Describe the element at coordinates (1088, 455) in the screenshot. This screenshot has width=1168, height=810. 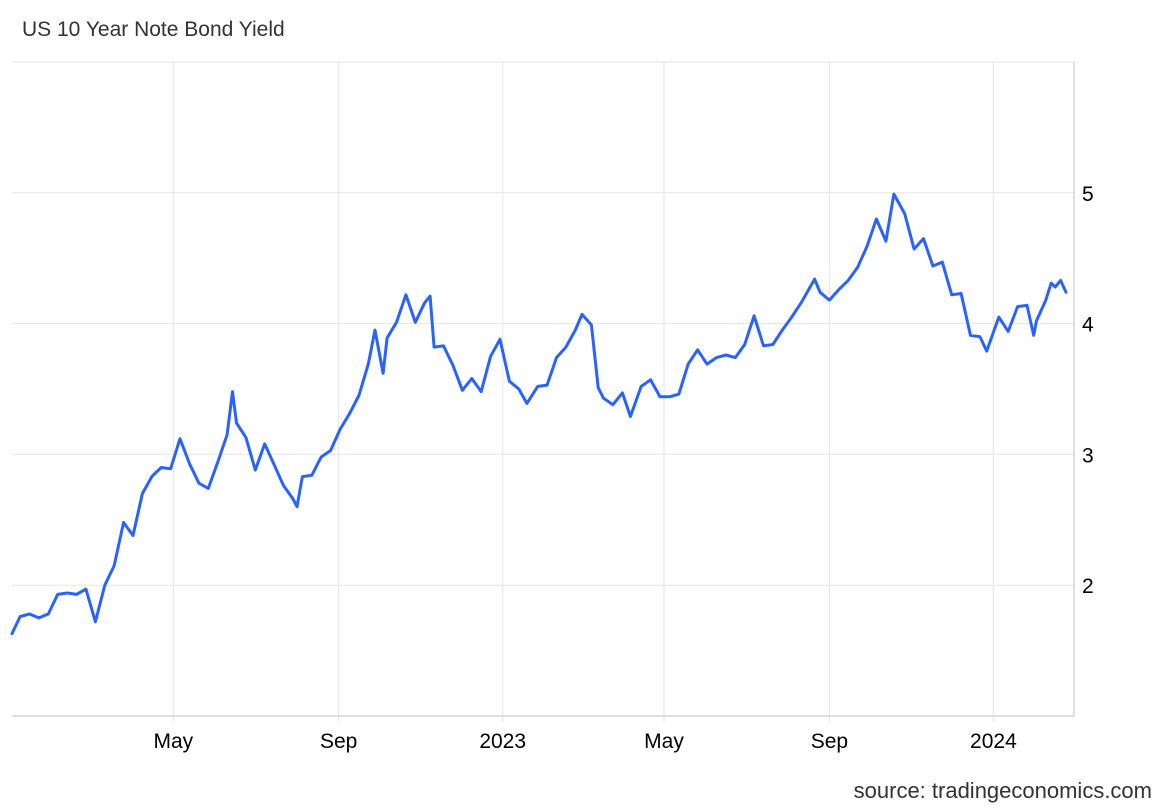
I see `y-tick-label: 3` at that location.